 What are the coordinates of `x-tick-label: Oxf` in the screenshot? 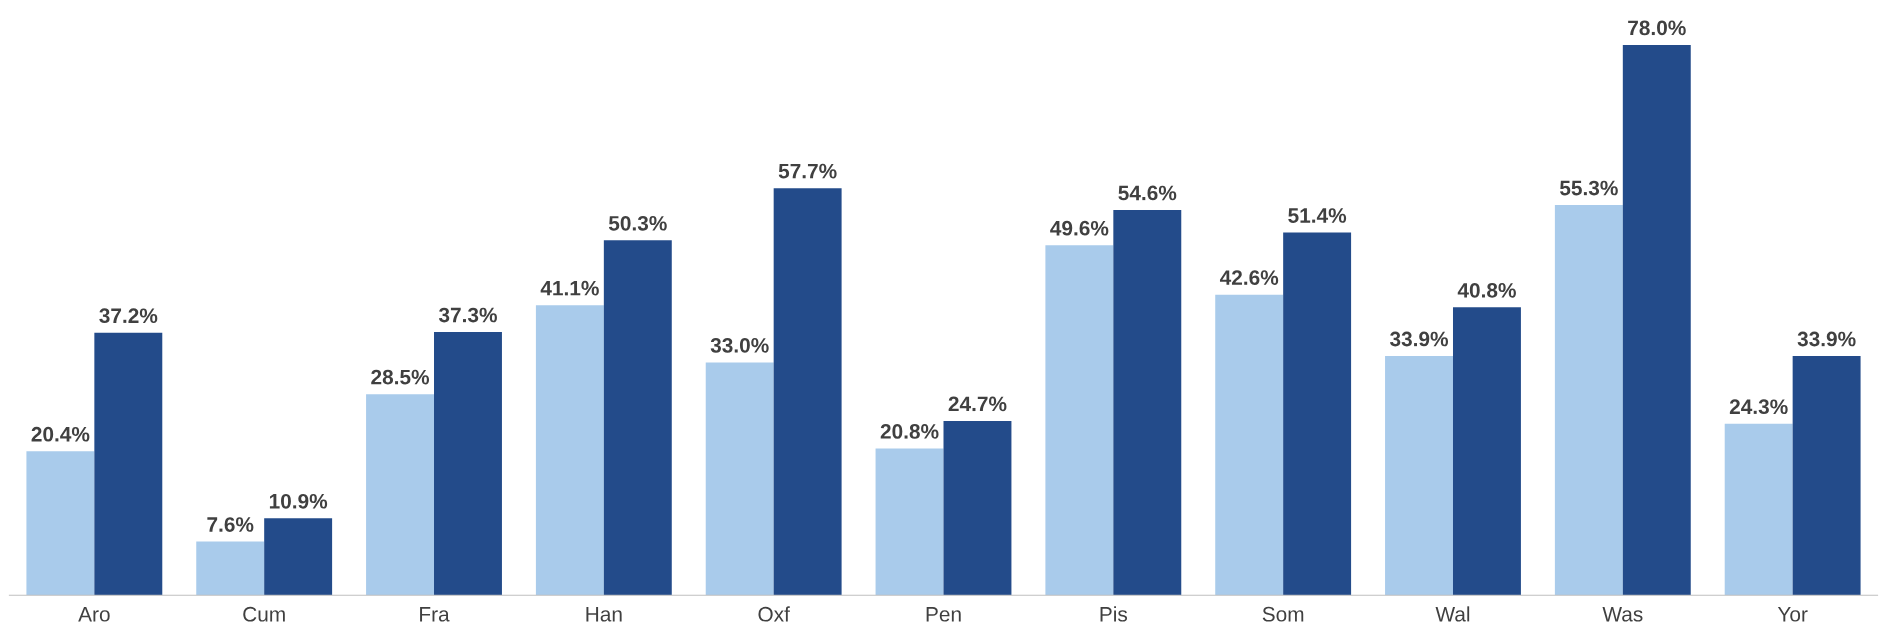 It's located at (774, 614).